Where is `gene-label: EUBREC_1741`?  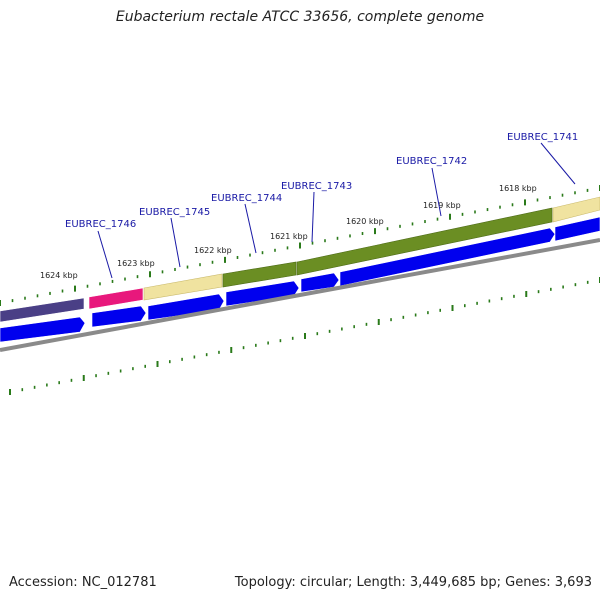
gene-label: EUBREC_1741 is located at coordinates (542, 137).